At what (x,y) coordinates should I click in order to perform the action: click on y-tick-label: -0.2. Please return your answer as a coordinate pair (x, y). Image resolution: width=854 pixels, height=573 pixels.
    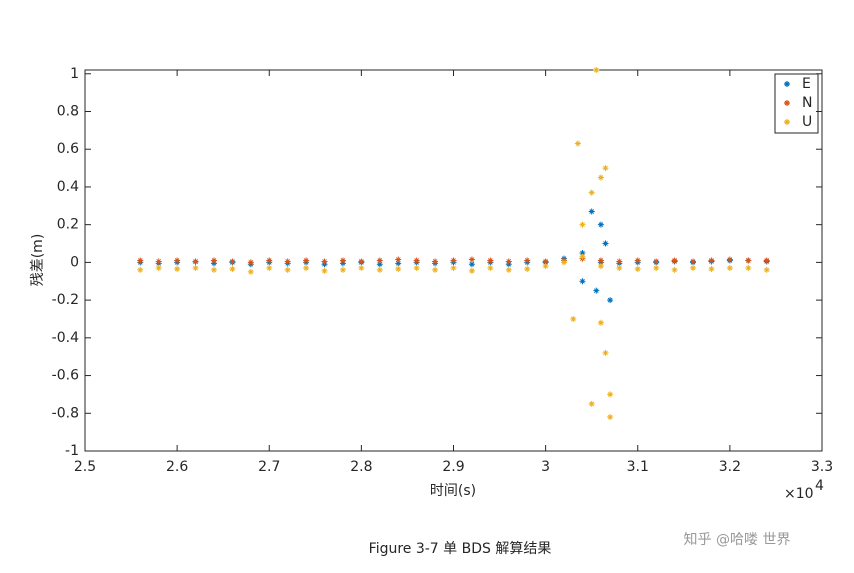
    Looking at the image, I should click on (65, 300).